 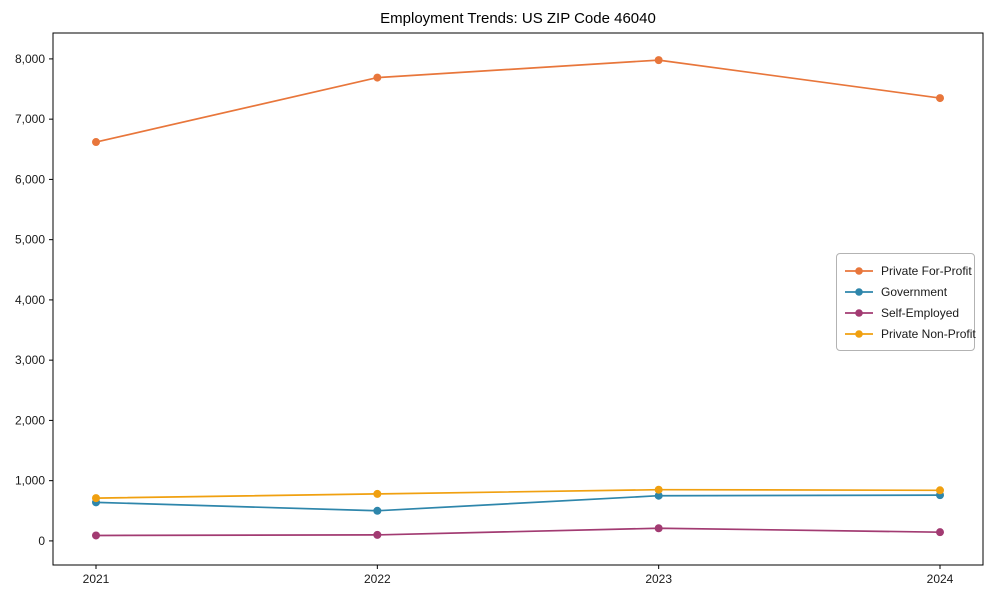 I want to click on legend-item-self-employed: Self-Employed, so click(x=905, y=312).